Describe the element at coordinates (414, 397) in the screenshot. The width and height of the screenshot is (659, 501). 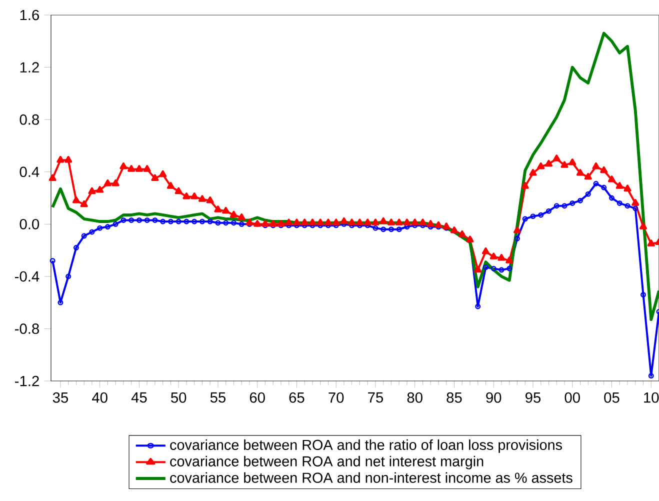
I see `x-tick-label: 80` at that location.